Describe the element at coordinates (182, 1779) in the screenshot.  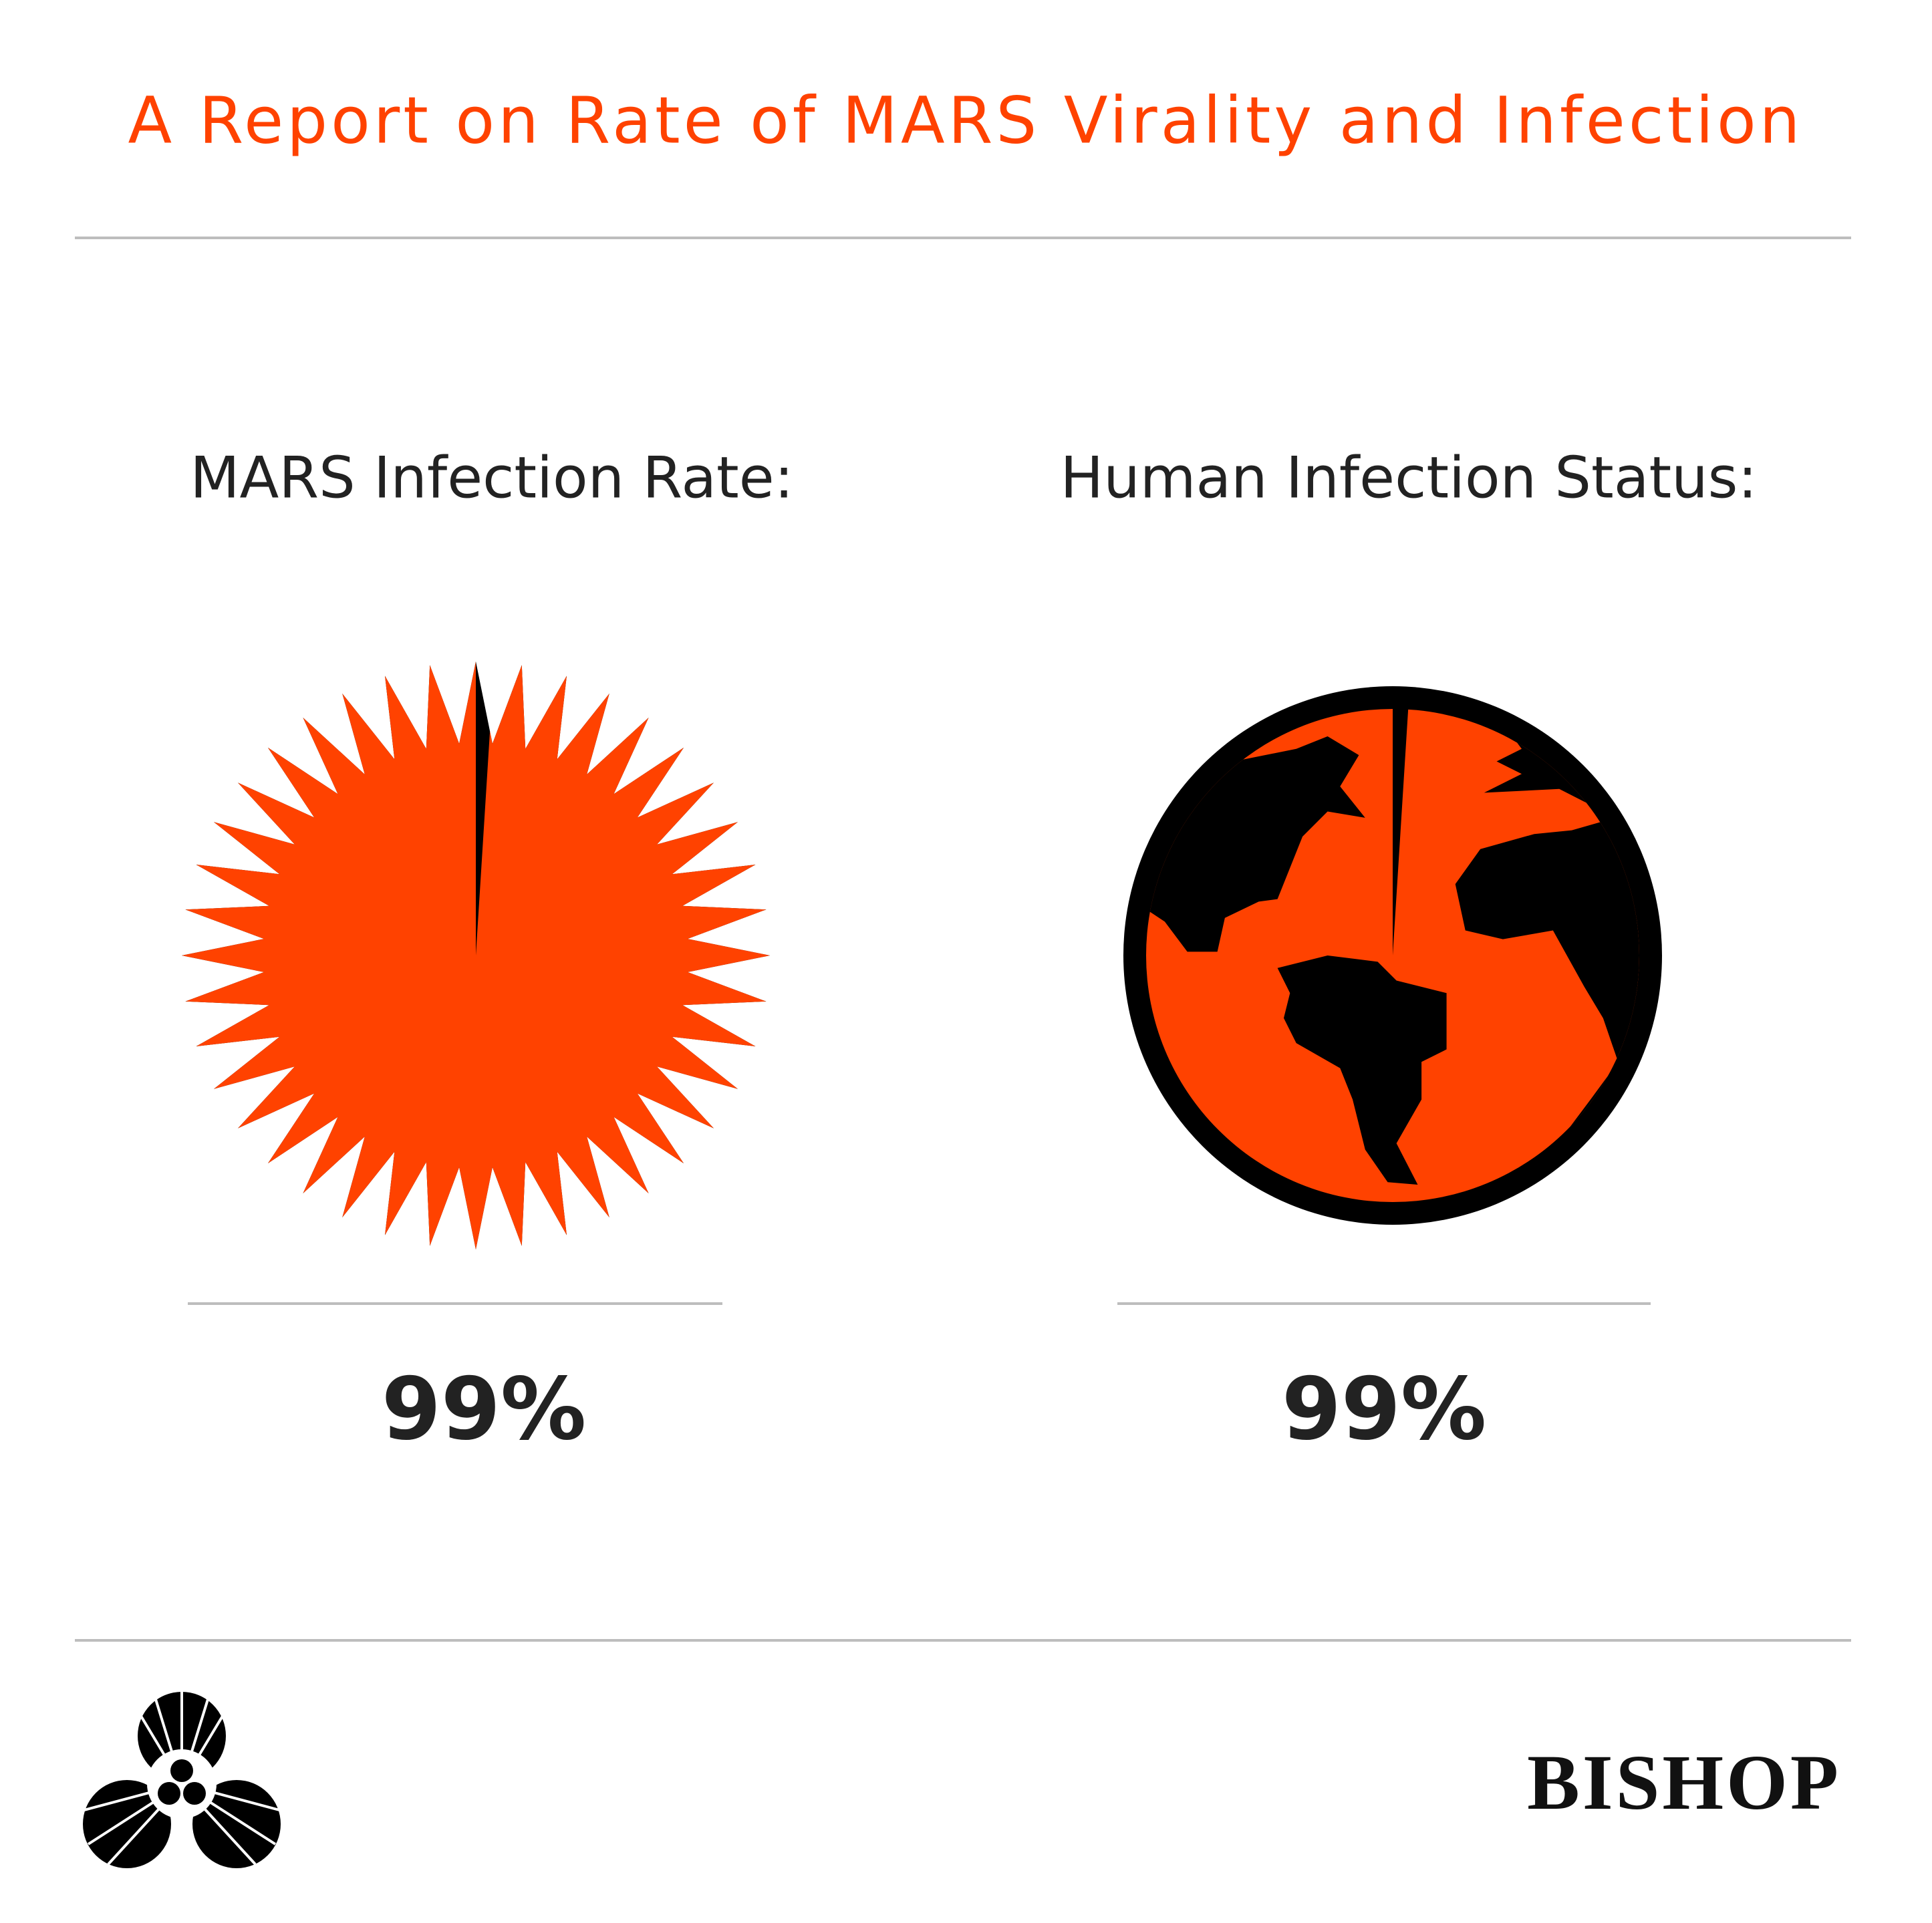
I see `logo` at that location.